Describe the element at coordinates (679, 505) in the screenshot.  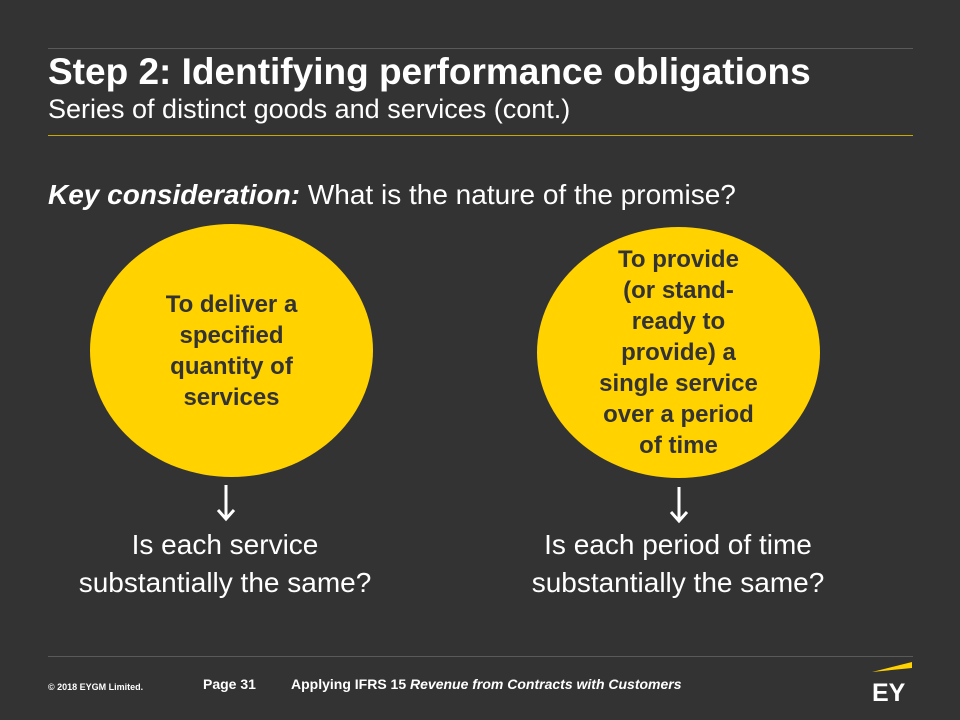
I see `right-down-arrow-icon` at that location.